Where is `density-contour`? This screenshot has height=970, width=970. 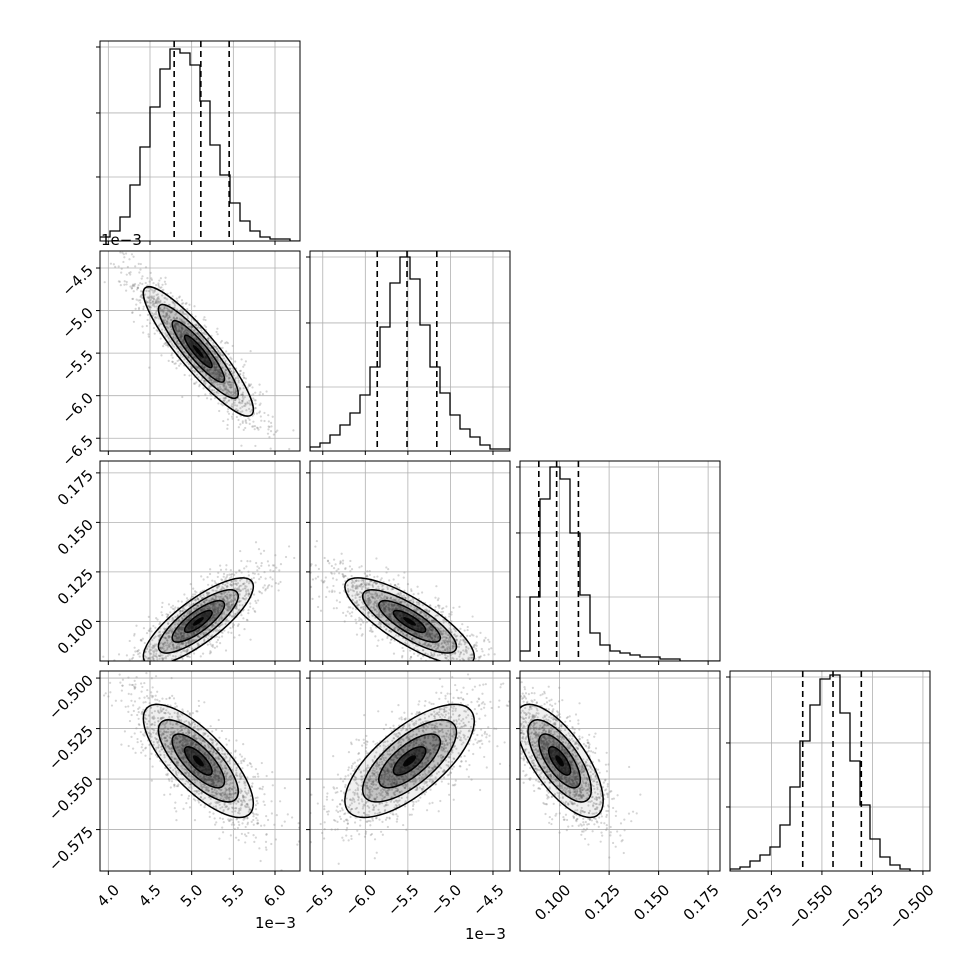
density-contour is located at coordinates (198, 351).